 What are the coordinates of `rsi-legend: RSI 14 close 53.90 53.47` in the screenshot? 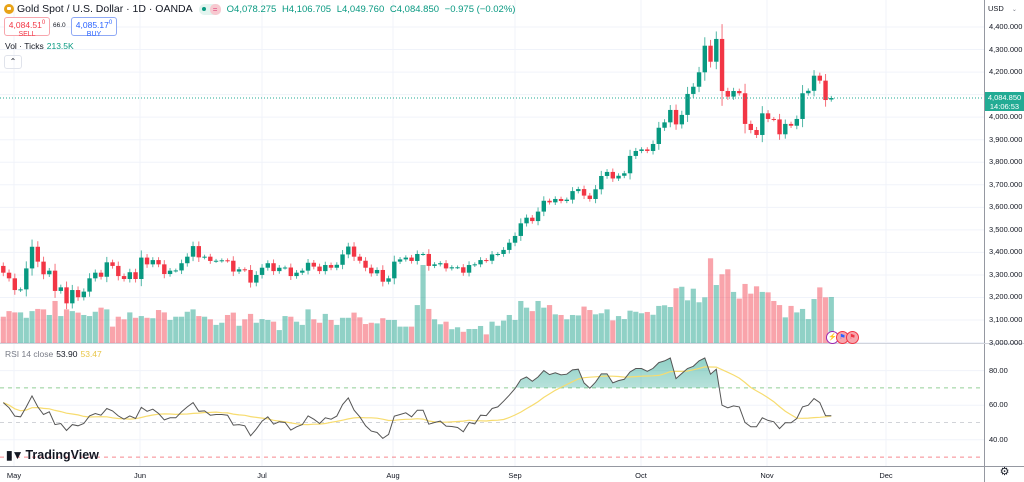 It's located at (53, 354).